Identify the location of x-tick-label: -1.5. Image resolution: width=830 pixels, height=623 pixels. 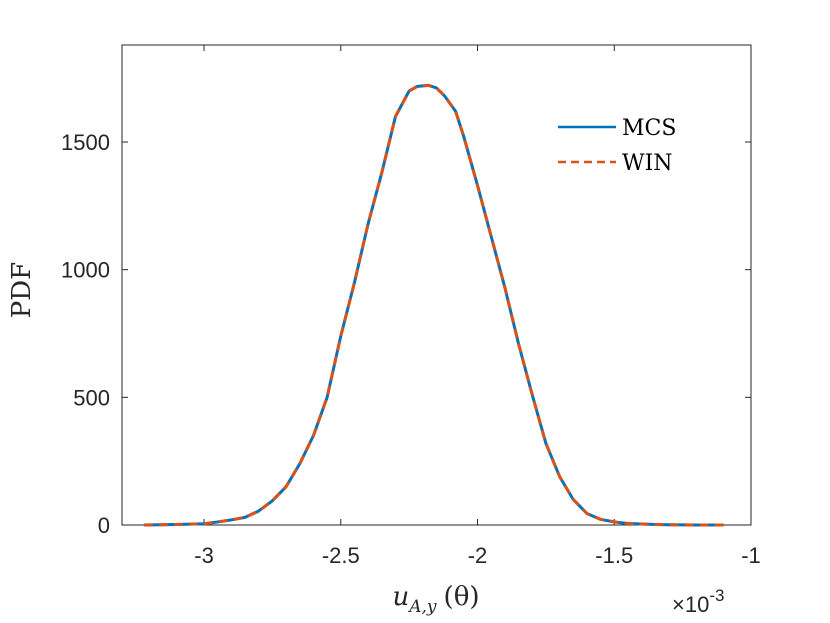
(614, 555).